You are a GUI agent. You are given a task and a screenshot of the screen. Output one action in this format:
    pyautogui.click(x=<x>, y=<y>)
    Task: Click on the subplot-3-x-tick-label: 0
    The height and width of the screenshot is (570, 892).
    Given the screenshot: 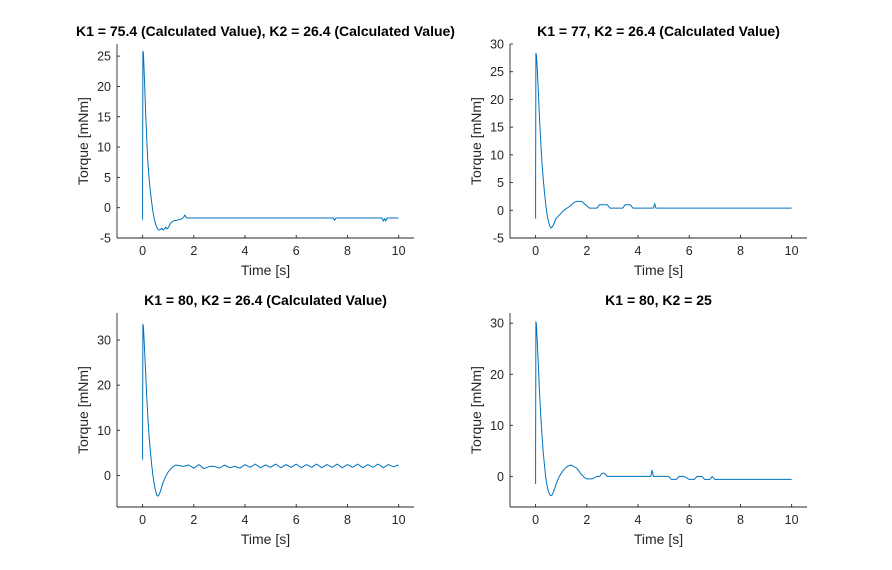 What is the action you would take?
    pyautogui.click(x=142, y=520)
    